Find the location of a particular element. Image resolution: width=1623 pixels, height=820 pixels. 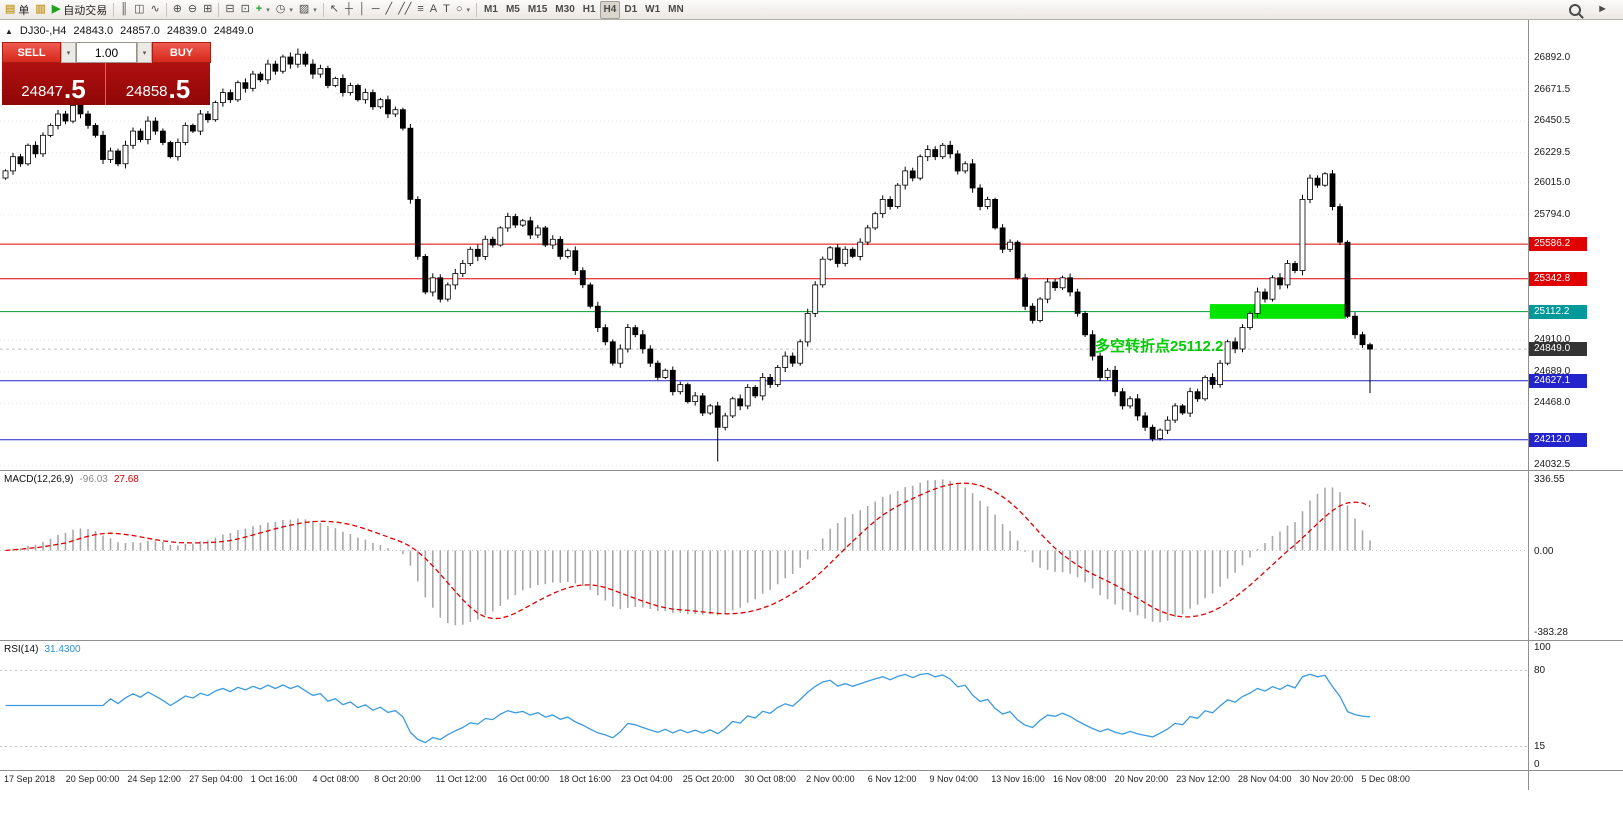

templates-button: ▨ ▾ is located at coordinates (308, 10).